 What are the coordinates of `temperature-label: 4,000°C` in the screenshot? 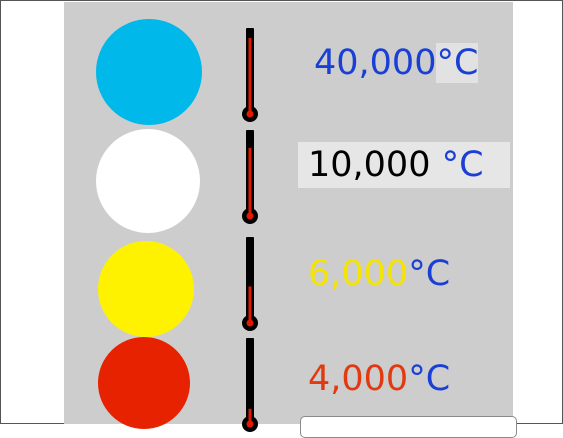 It's located at (379, 379).